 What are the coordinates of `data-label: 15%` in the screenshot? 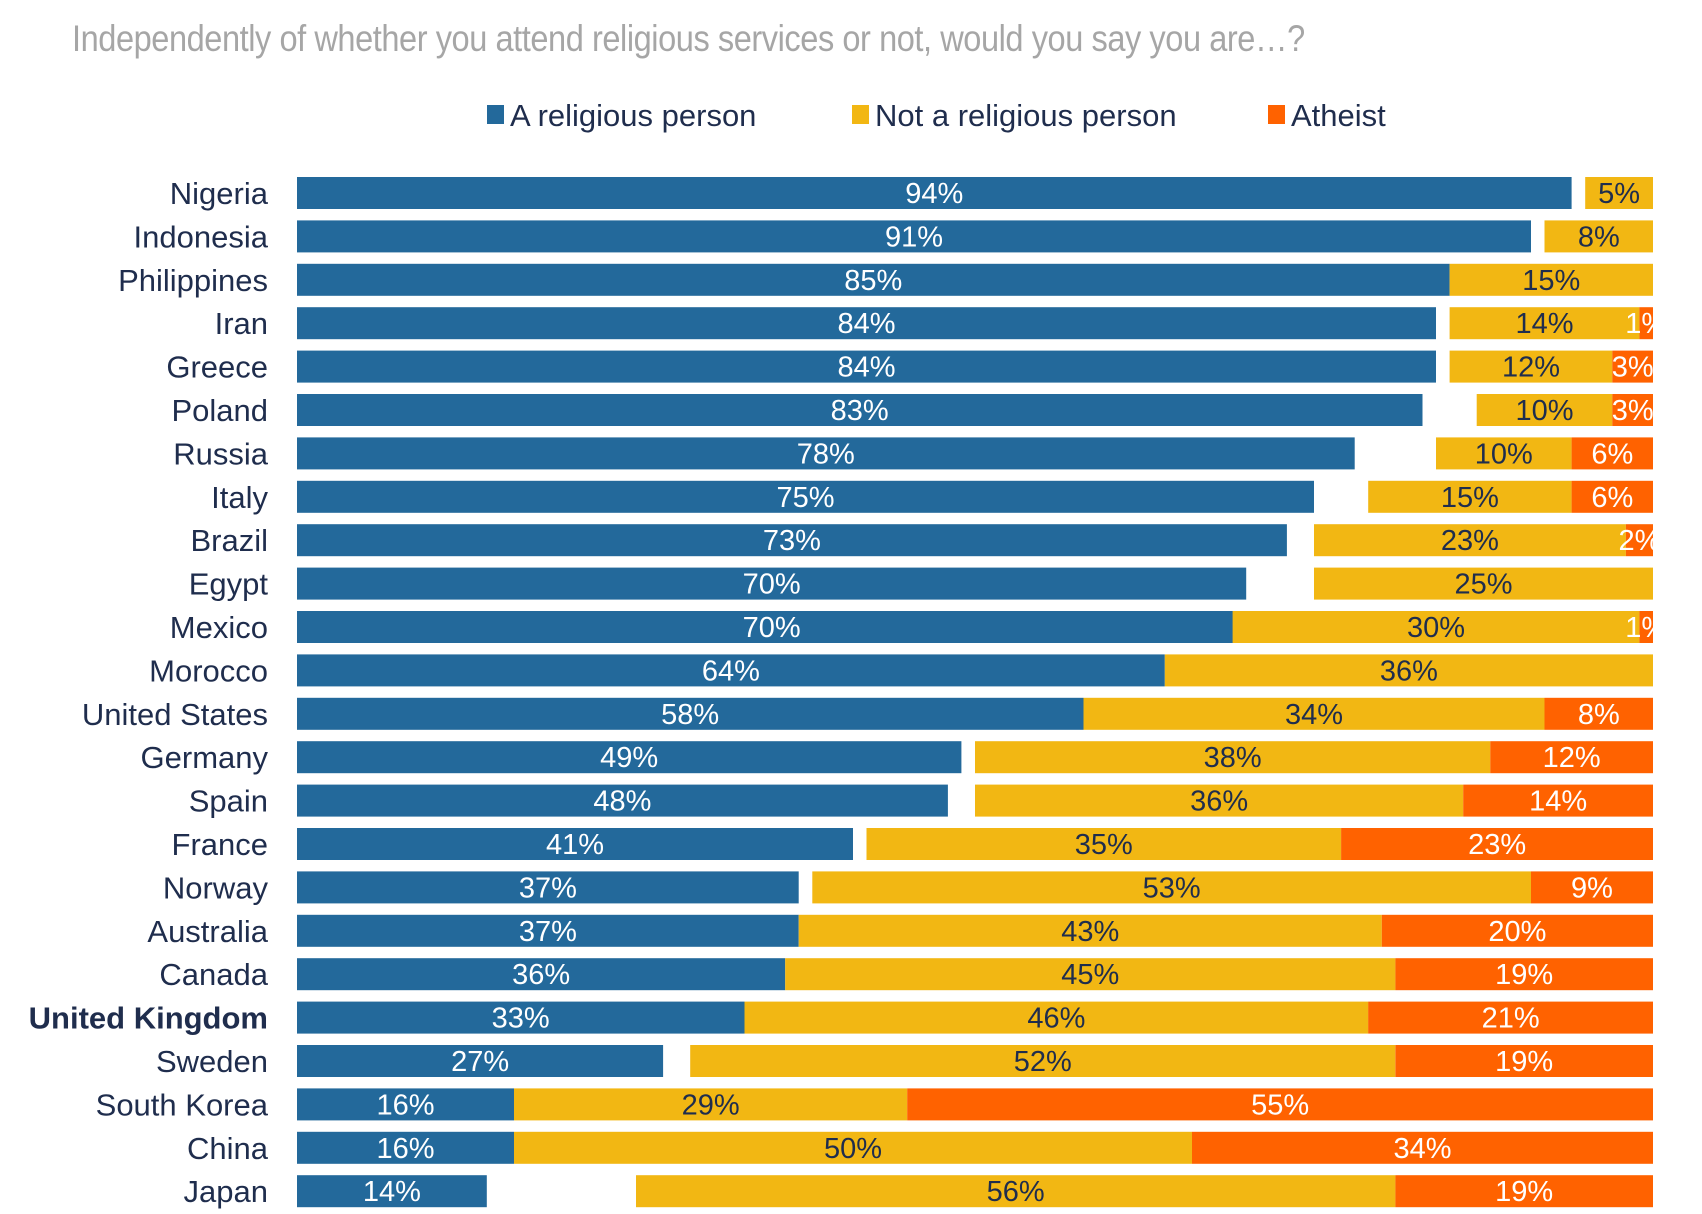 It's located at (1551, 281).